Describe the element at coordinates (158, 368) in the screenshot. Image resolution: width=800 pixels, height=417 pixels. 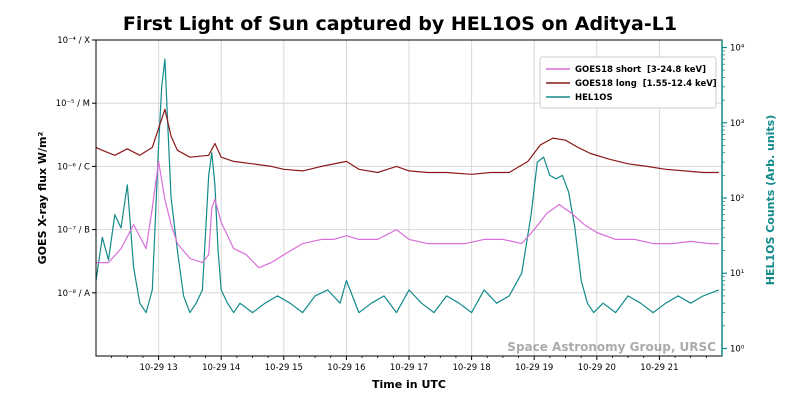
I see `x-tick-label: 10-29 13` at that location.